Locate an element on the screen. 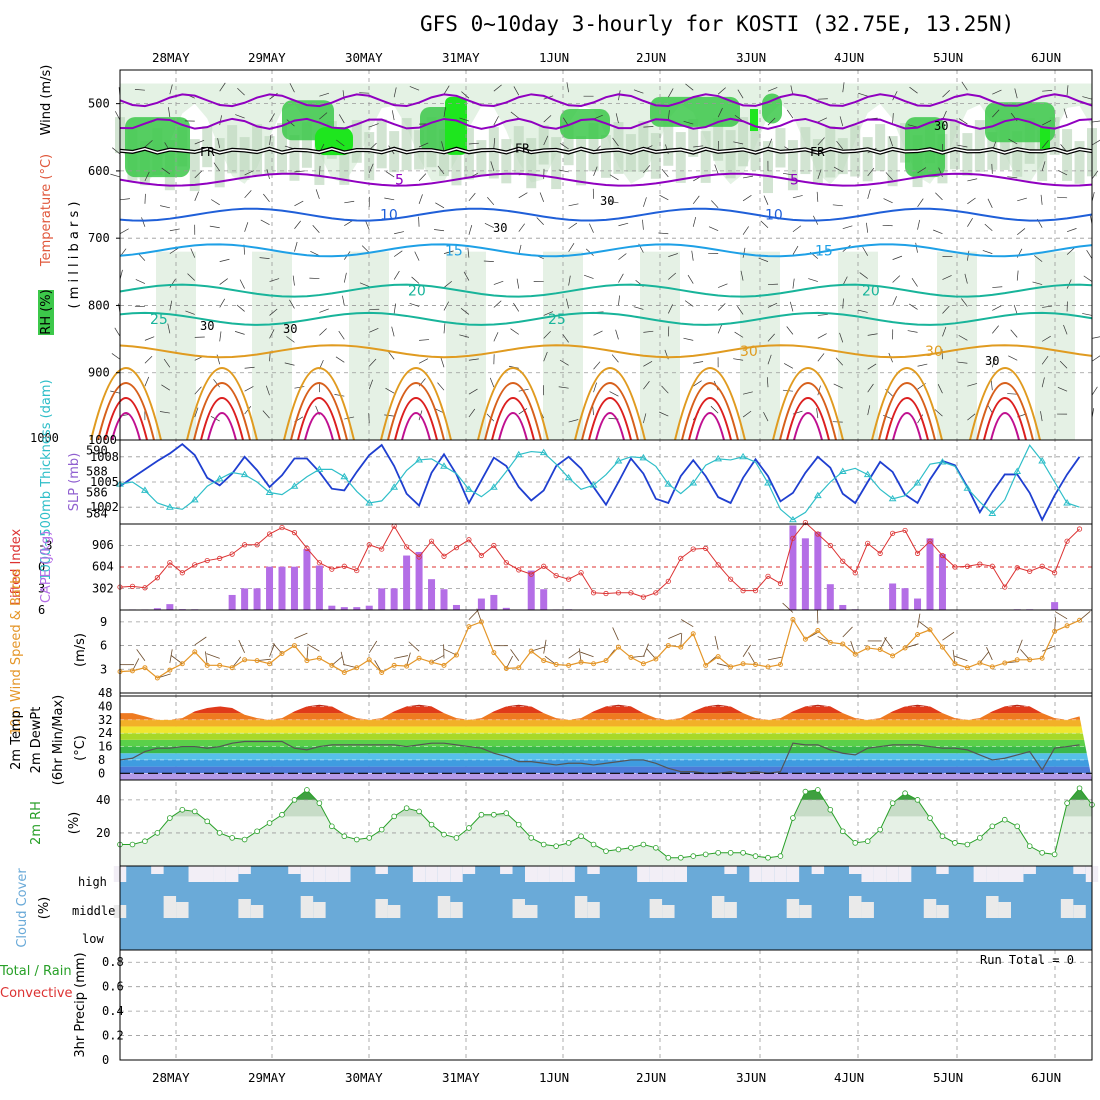 This screenshot has width=1100, height=1100. date-label-bottom: 5JUN is located at coordinates (948, 1077).